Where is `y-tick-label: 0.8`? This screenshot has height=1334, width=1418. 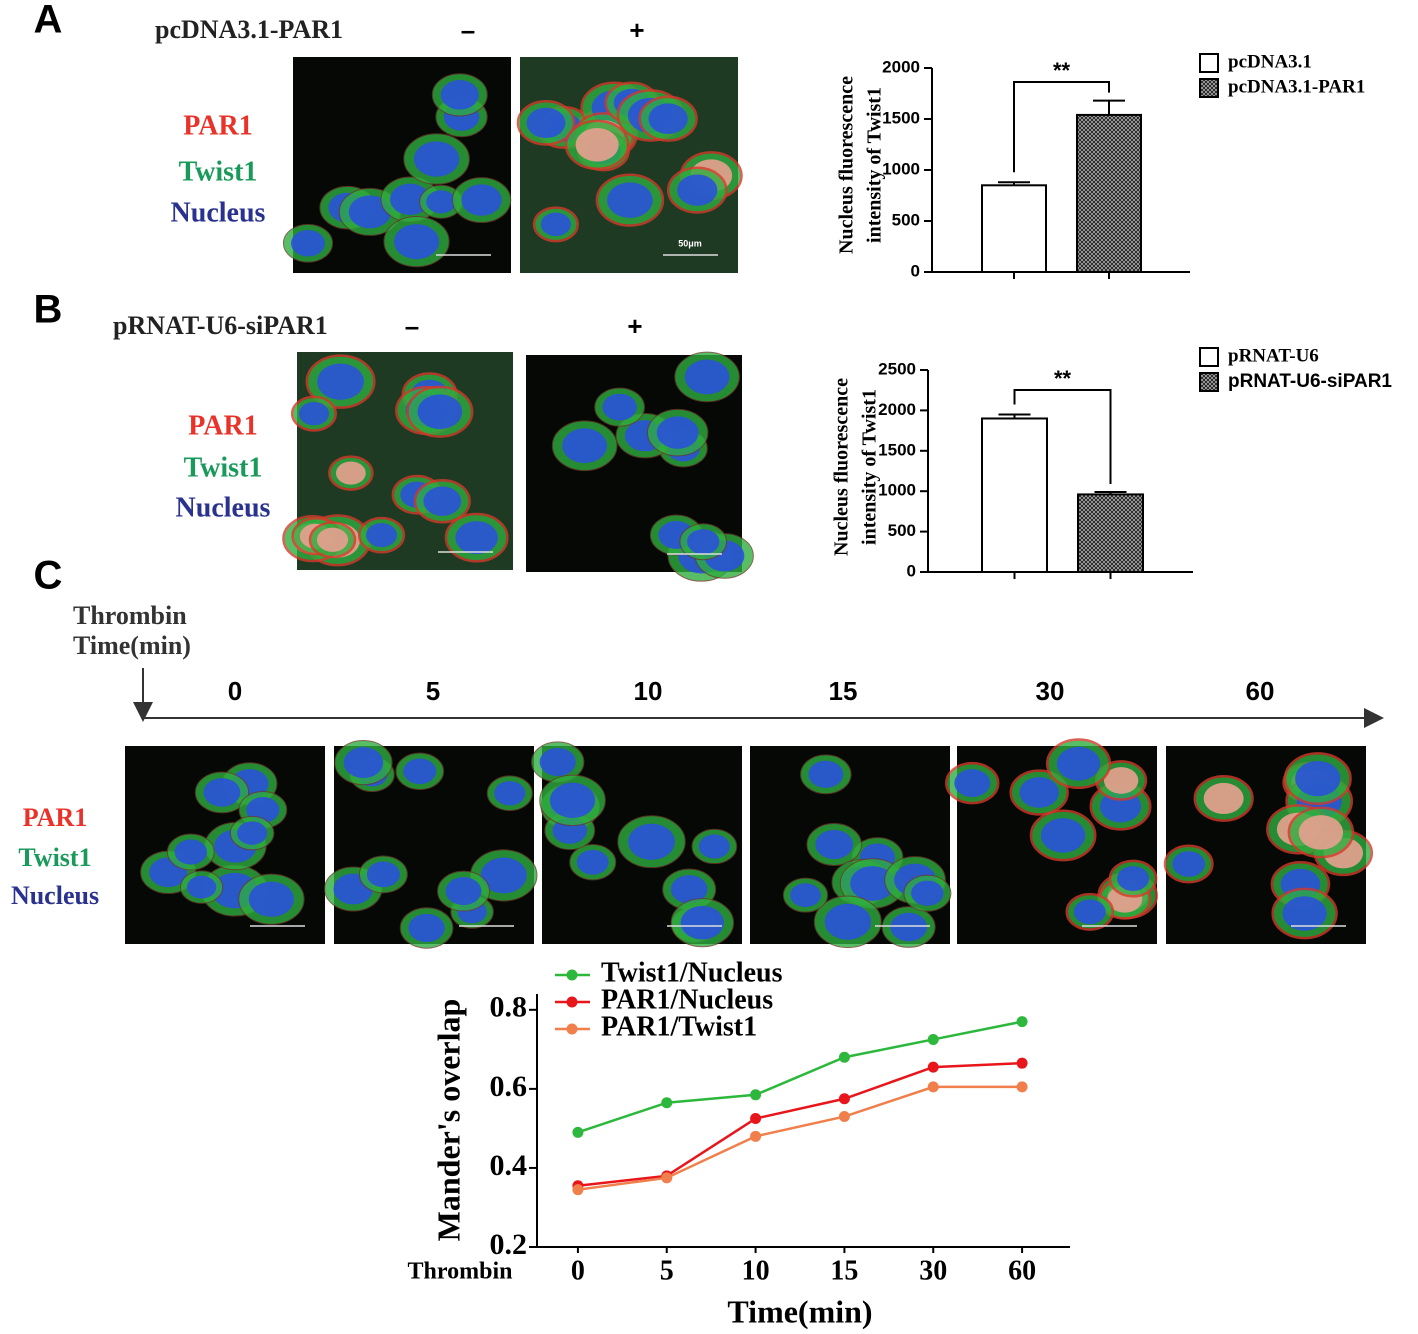
y-tick-label: 0.8 is located at coordinates (509, 1007).